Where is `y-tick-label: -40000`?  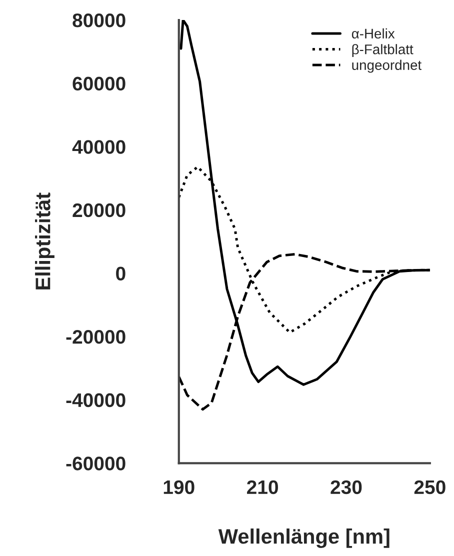
y-tick-label: -40000 is located at coordinates (96, 400).